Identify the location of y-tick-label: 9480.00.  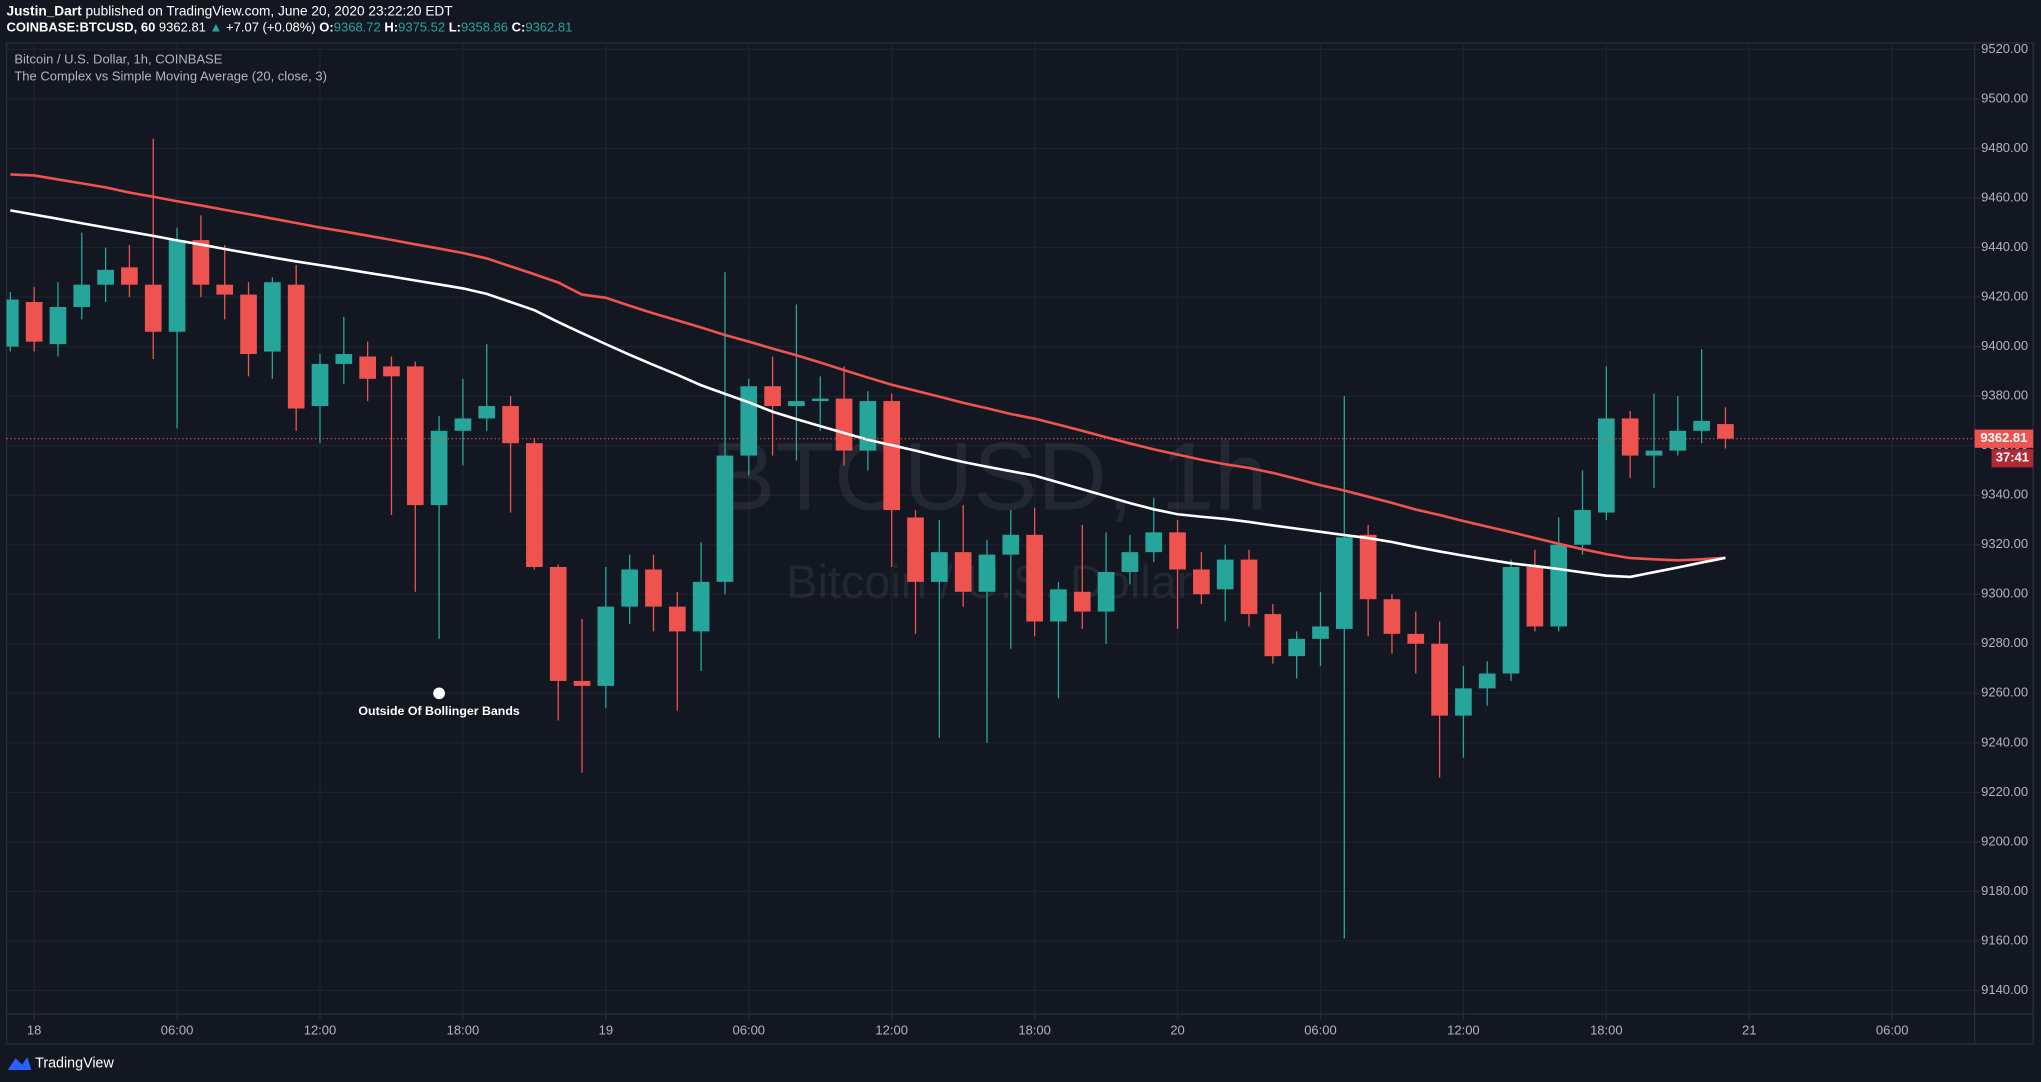
(2004, 147).